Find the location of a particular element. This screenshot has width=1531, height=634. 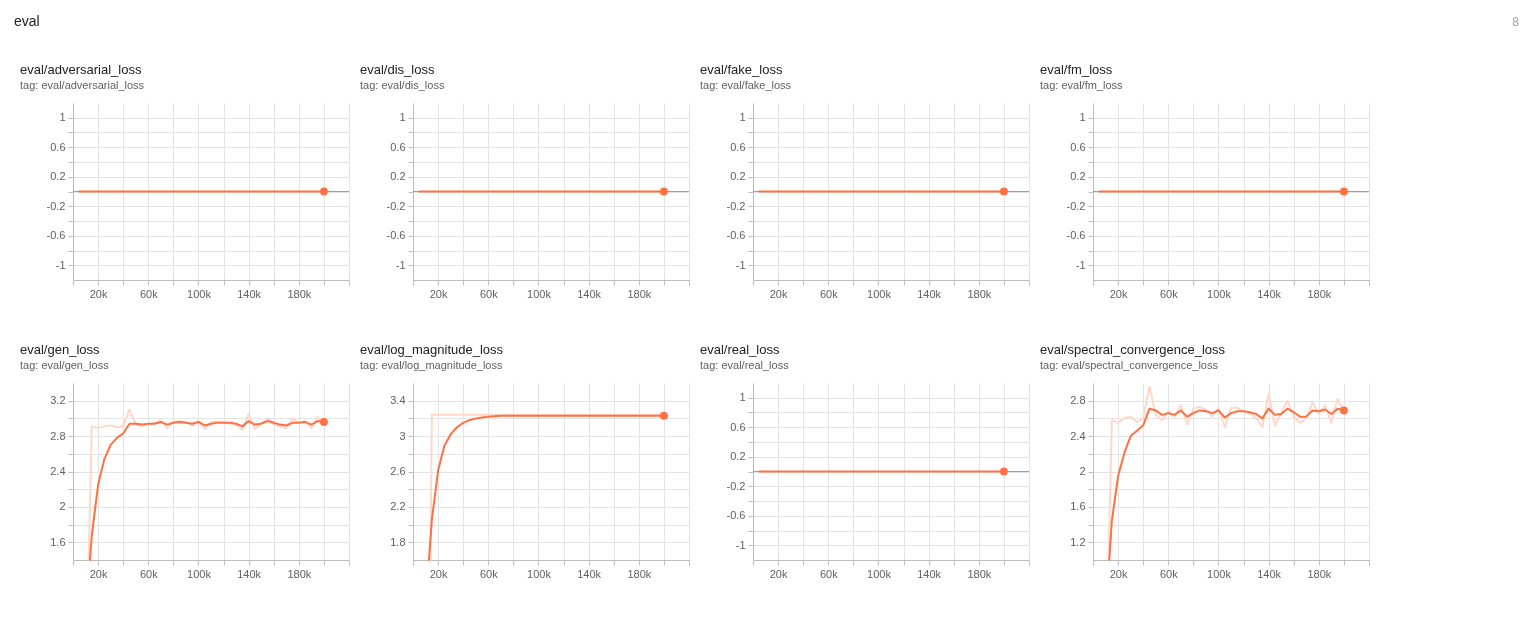

y-tick-label: 1.8 is located at coordinates (398, 541).